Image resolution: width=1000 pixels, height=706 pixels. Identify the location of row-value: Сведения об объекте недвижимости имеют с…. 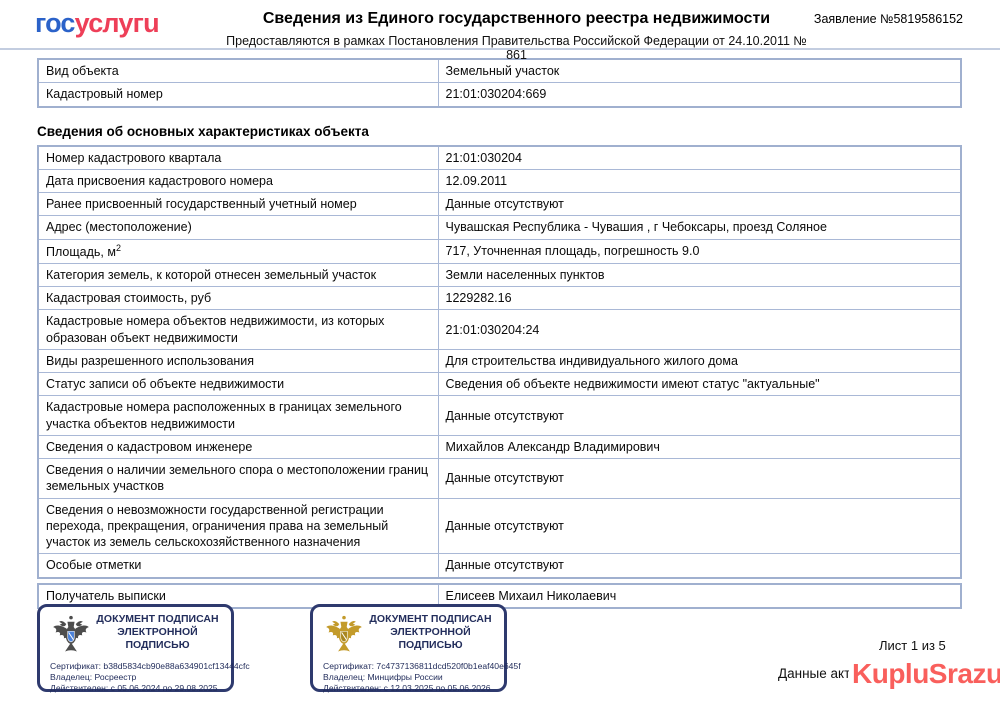
(699, 384).